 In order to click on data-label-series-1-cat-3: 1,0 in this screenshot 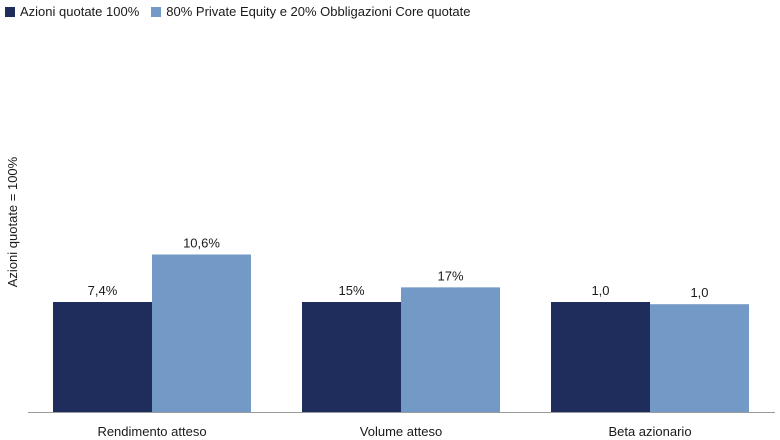, I will do `click(600, 290)`.